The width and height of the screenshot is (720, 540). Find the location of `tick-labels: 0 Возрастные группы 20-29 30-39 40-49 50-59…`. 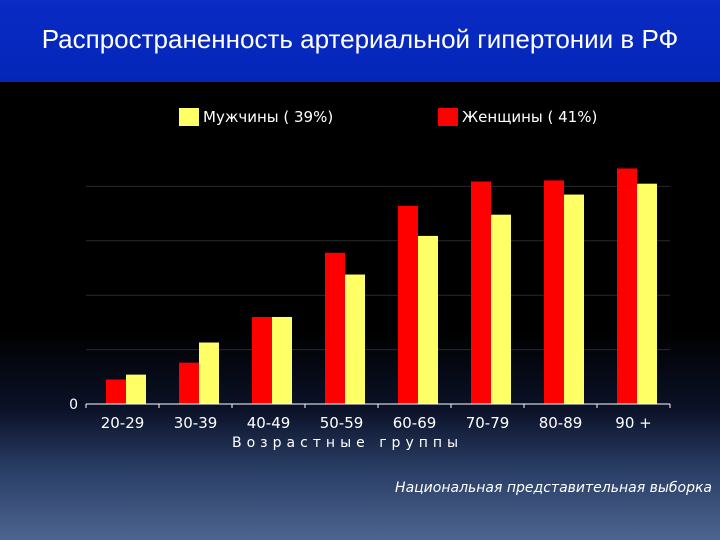

tick-labels: 0 Возрастные группы 20-29 30-39 40-49 50-59… is located at coordinates (360, 424).